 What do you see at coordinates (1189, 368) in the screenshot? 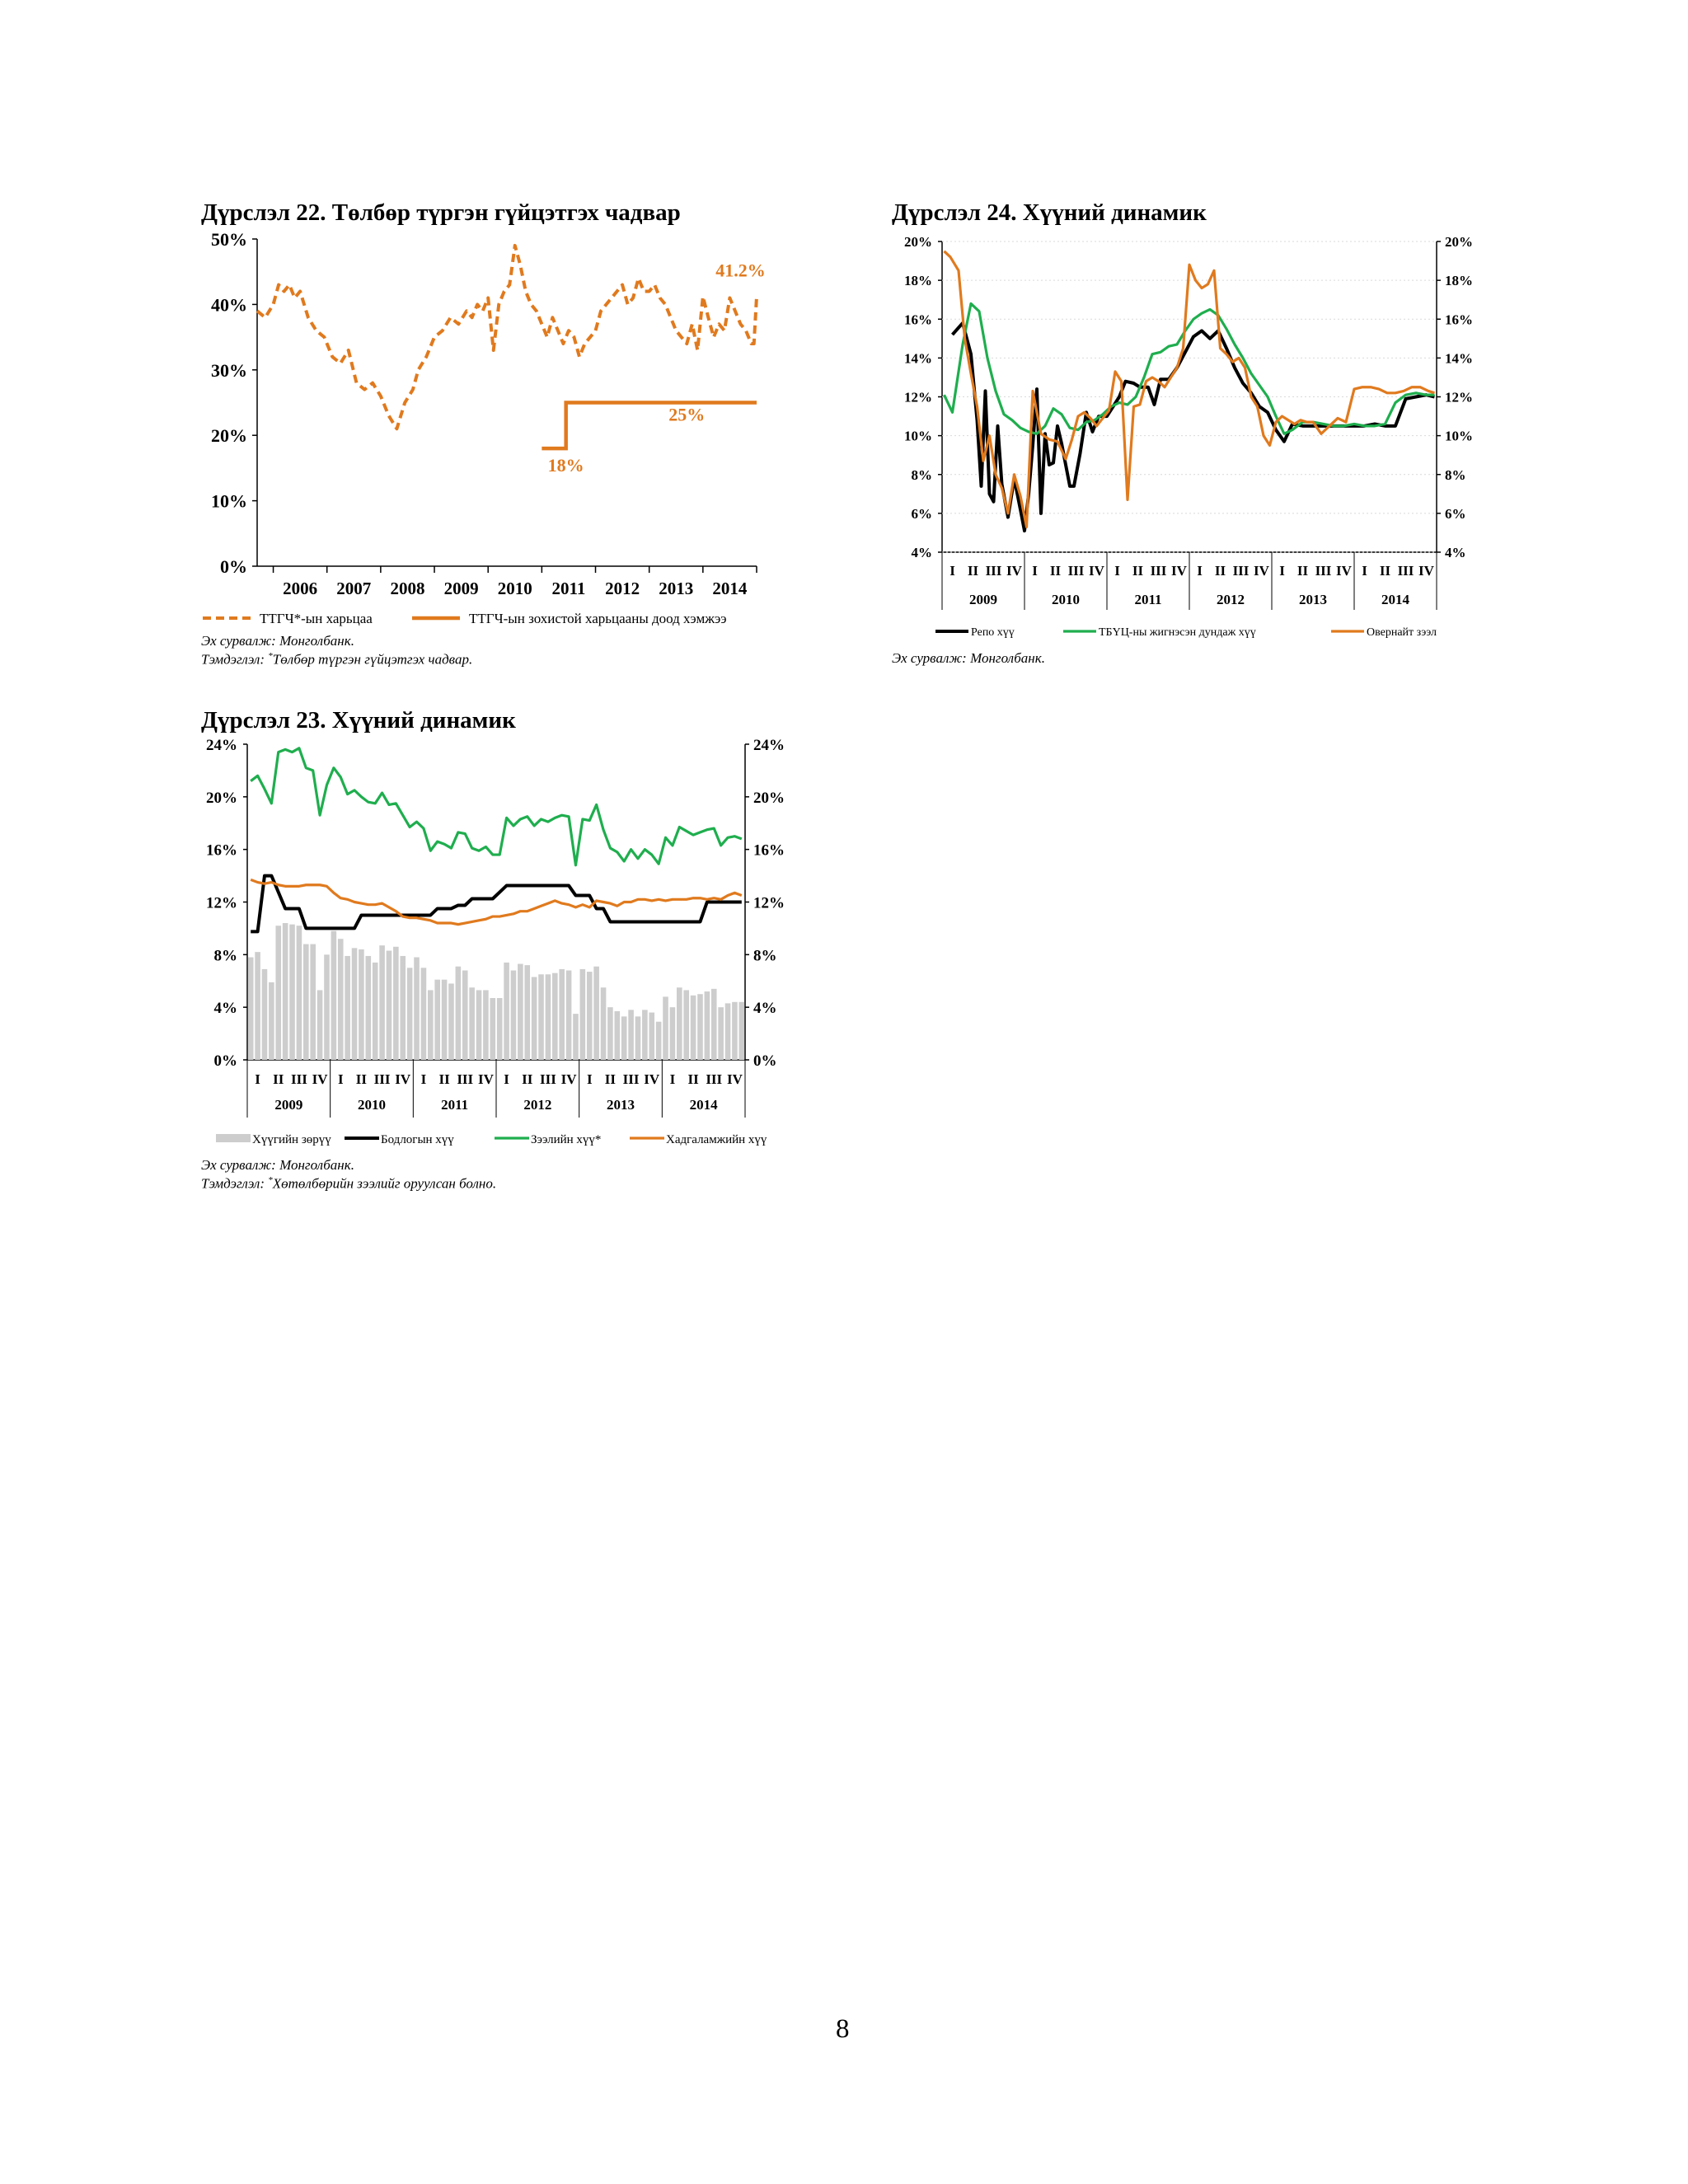
I see `weighted-average-rate-line` at bounding box center [1189, 368].